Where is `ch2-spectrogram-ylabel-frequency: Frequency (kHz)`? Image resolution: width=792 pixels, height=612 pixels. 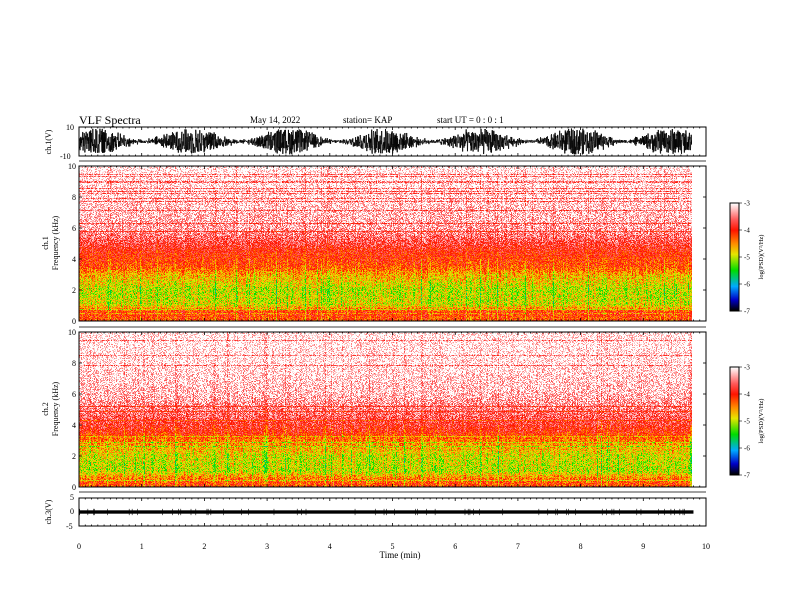
ch2-spectrogram-ylabel-frequency: Frequency (kHz) is located at coordinates (55, 408).